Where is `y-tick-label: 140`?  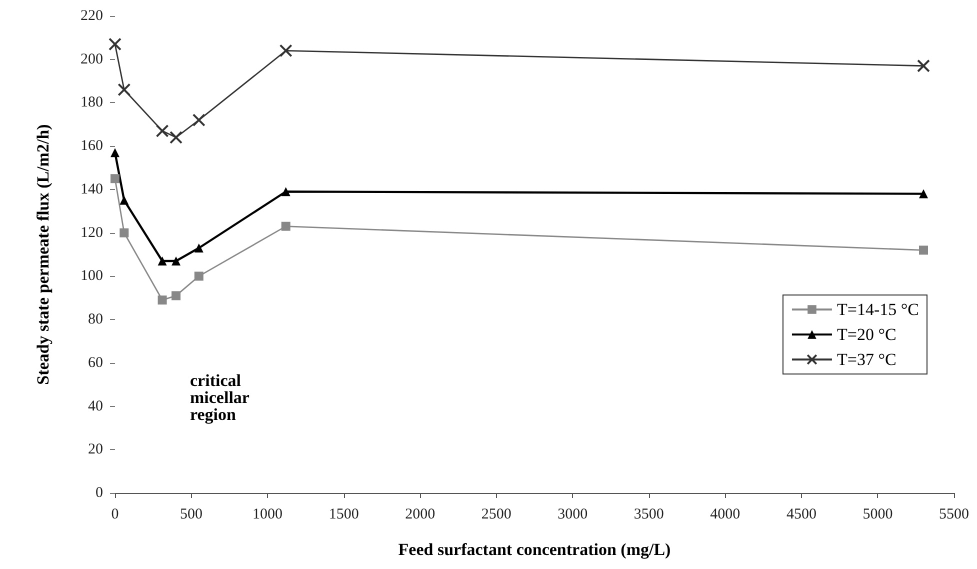
y-tick-label: 140 is located at coordinates (91, 189).